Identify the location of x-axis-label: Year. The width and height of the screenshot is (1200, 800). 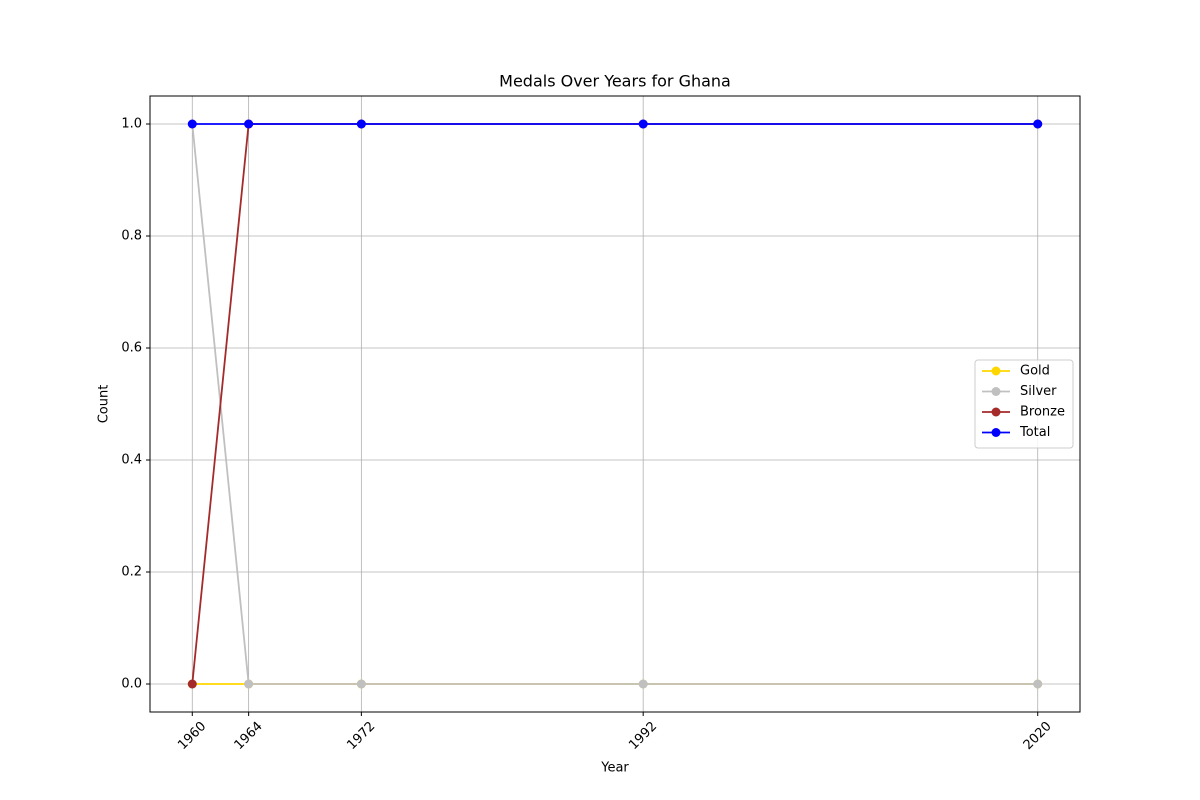
(614, 768).